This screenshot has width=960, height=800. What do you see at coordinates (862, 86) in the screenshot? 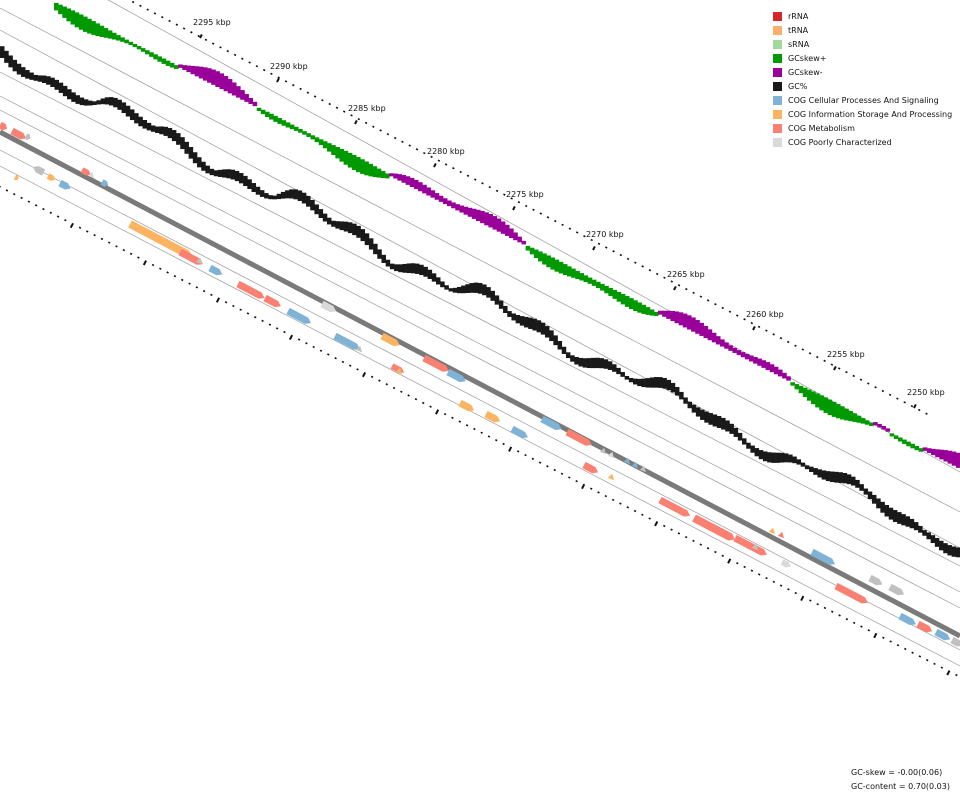
I see `legend-item-gc-percent: GC%` at bounding box center [862, 86].